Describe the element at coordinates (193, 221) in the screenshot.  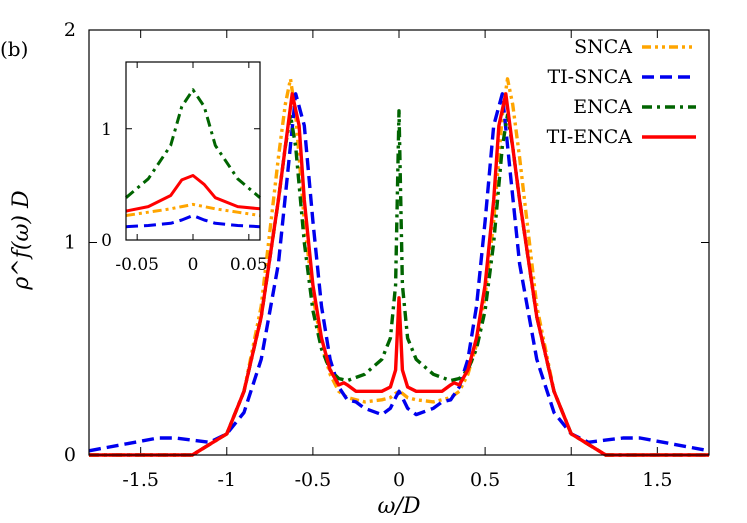
I see `inset-series-line-ti-snca` at that location.